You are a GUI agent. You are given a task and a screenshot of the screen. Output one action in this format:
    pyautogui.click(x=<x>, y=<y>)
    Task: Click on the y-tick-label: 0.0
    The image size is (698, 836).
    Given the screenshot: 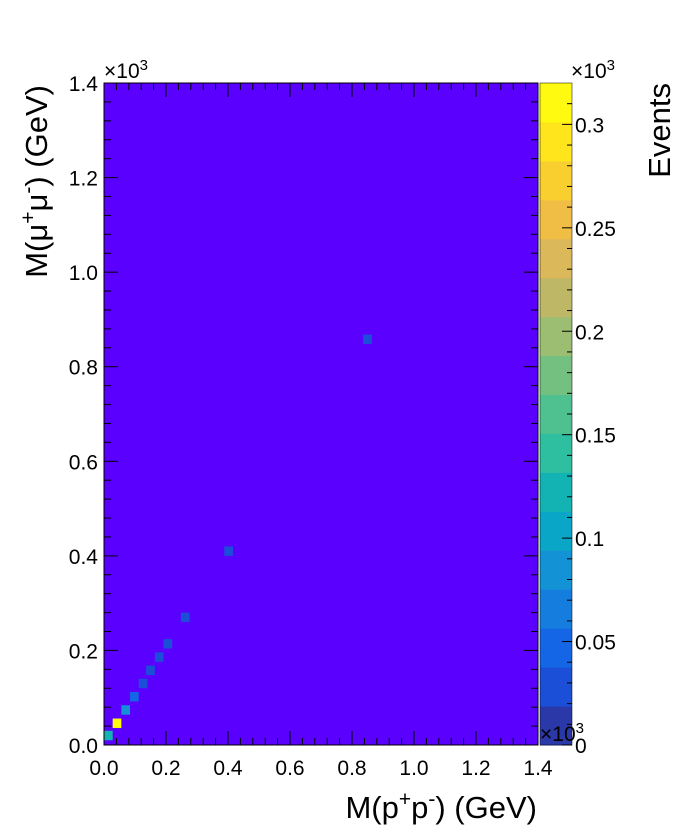 What is the action you would take?
    pyautogui.click(x=83, y=746)
    